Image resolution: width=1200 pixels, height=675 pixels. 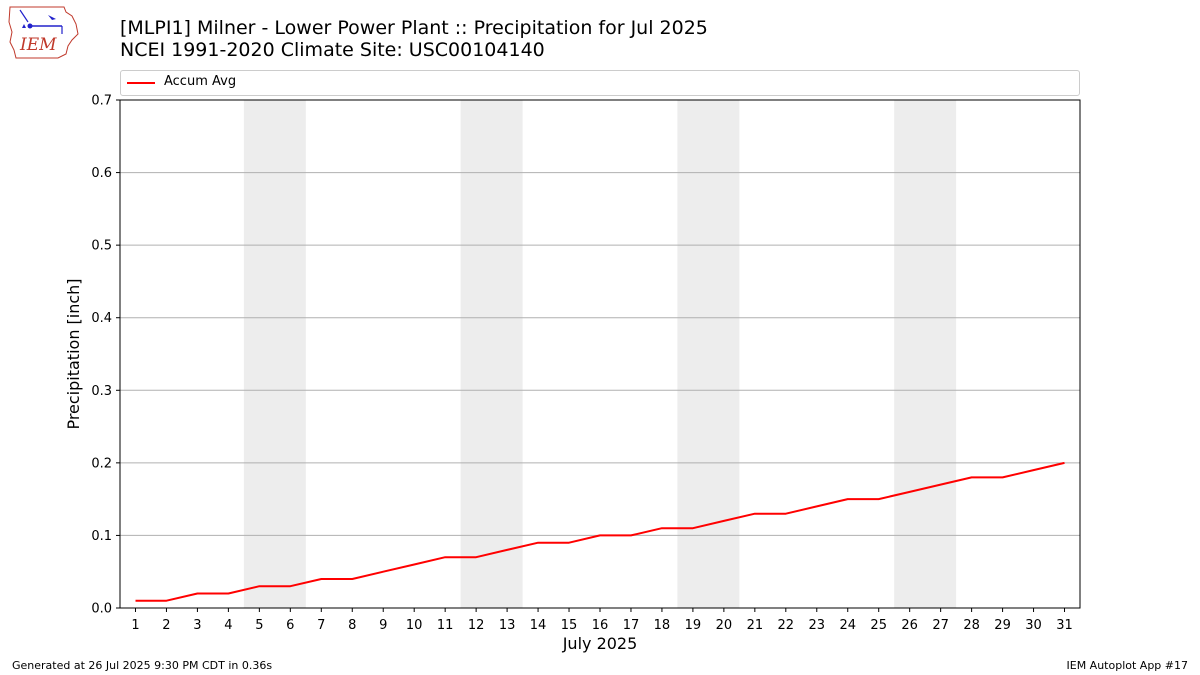 What do you see at coordinates (141, 83) in the screenshot?
I see `legend-swatch-accum-avg` at bounding box center [141, 83].